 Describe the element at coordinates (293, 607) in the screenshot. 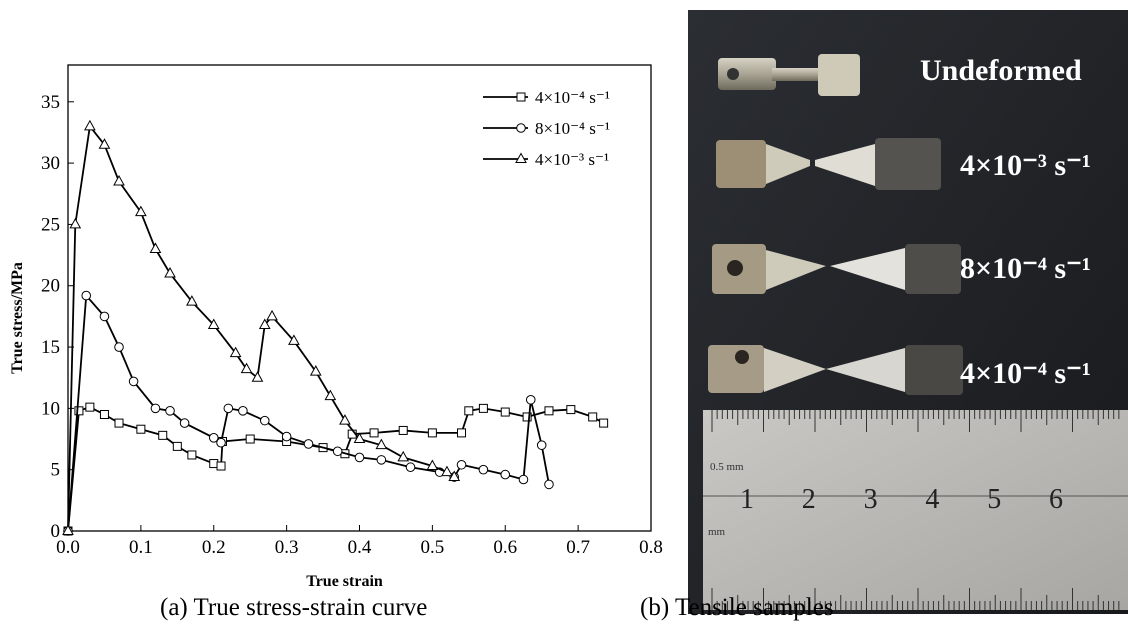

I see `caption: (a) True stress-strain curve` at that location.